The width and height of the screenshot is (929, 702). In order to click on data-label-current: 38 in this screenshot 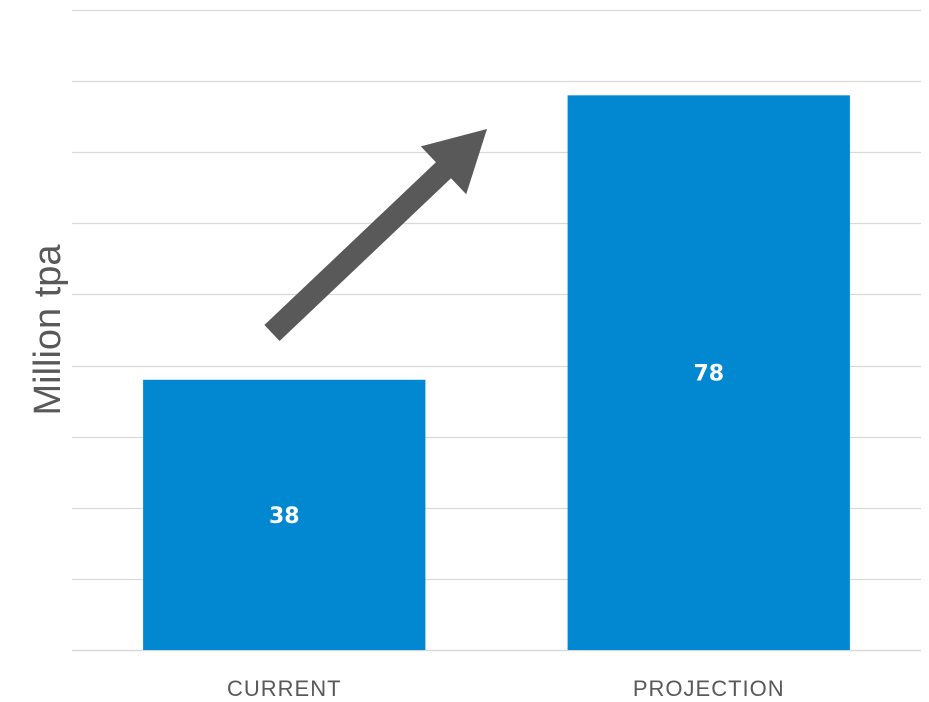, I will do `click(284, 516)`.